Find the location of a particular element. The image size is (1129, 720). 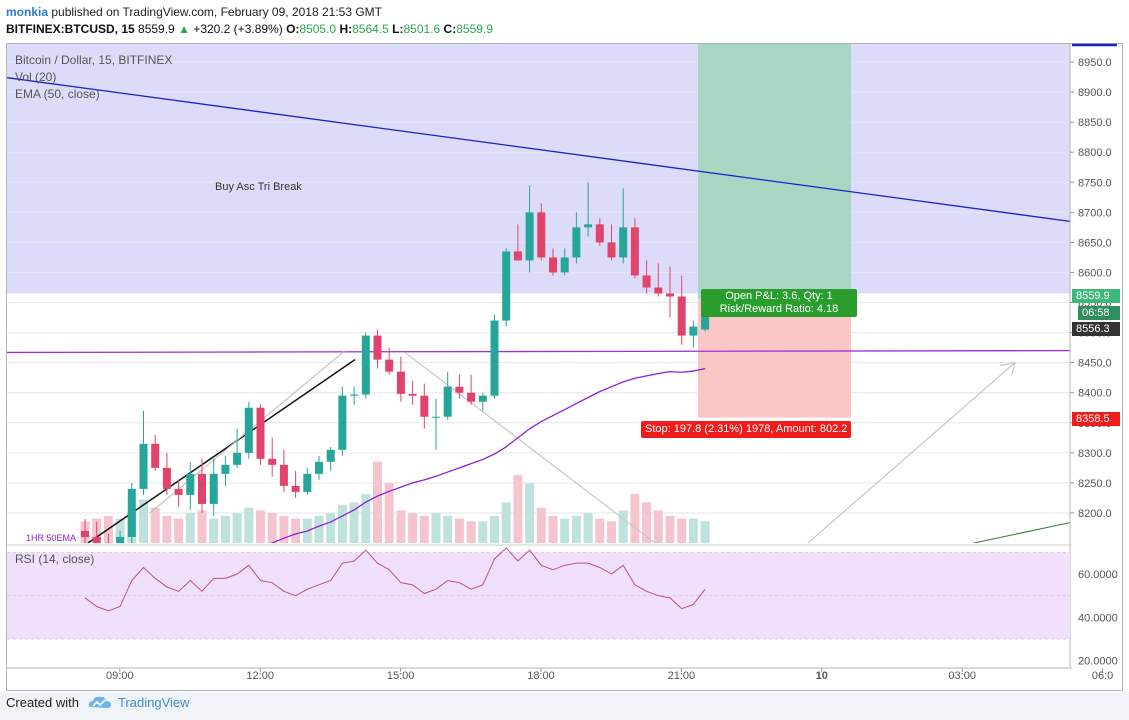

buy-note: Buy Asc Tri Break is located at coordinates (258, 187).